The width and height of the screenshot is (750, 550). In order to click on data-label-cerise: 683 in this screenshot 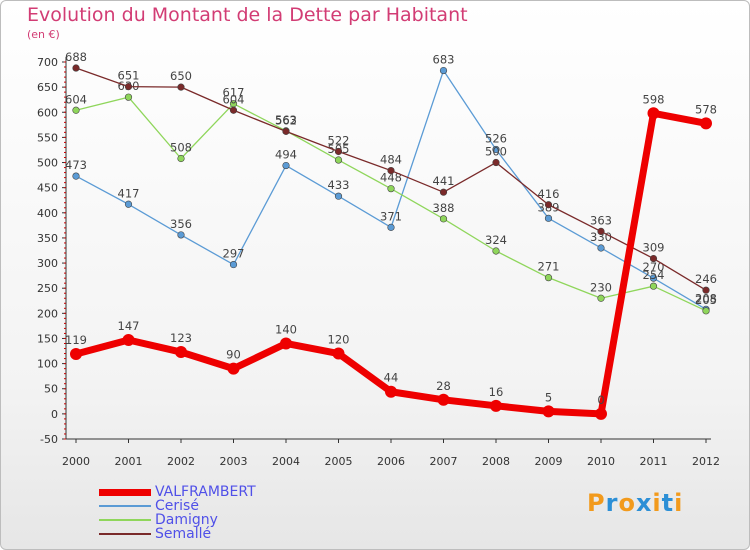, I will do `click(444, 60)`.